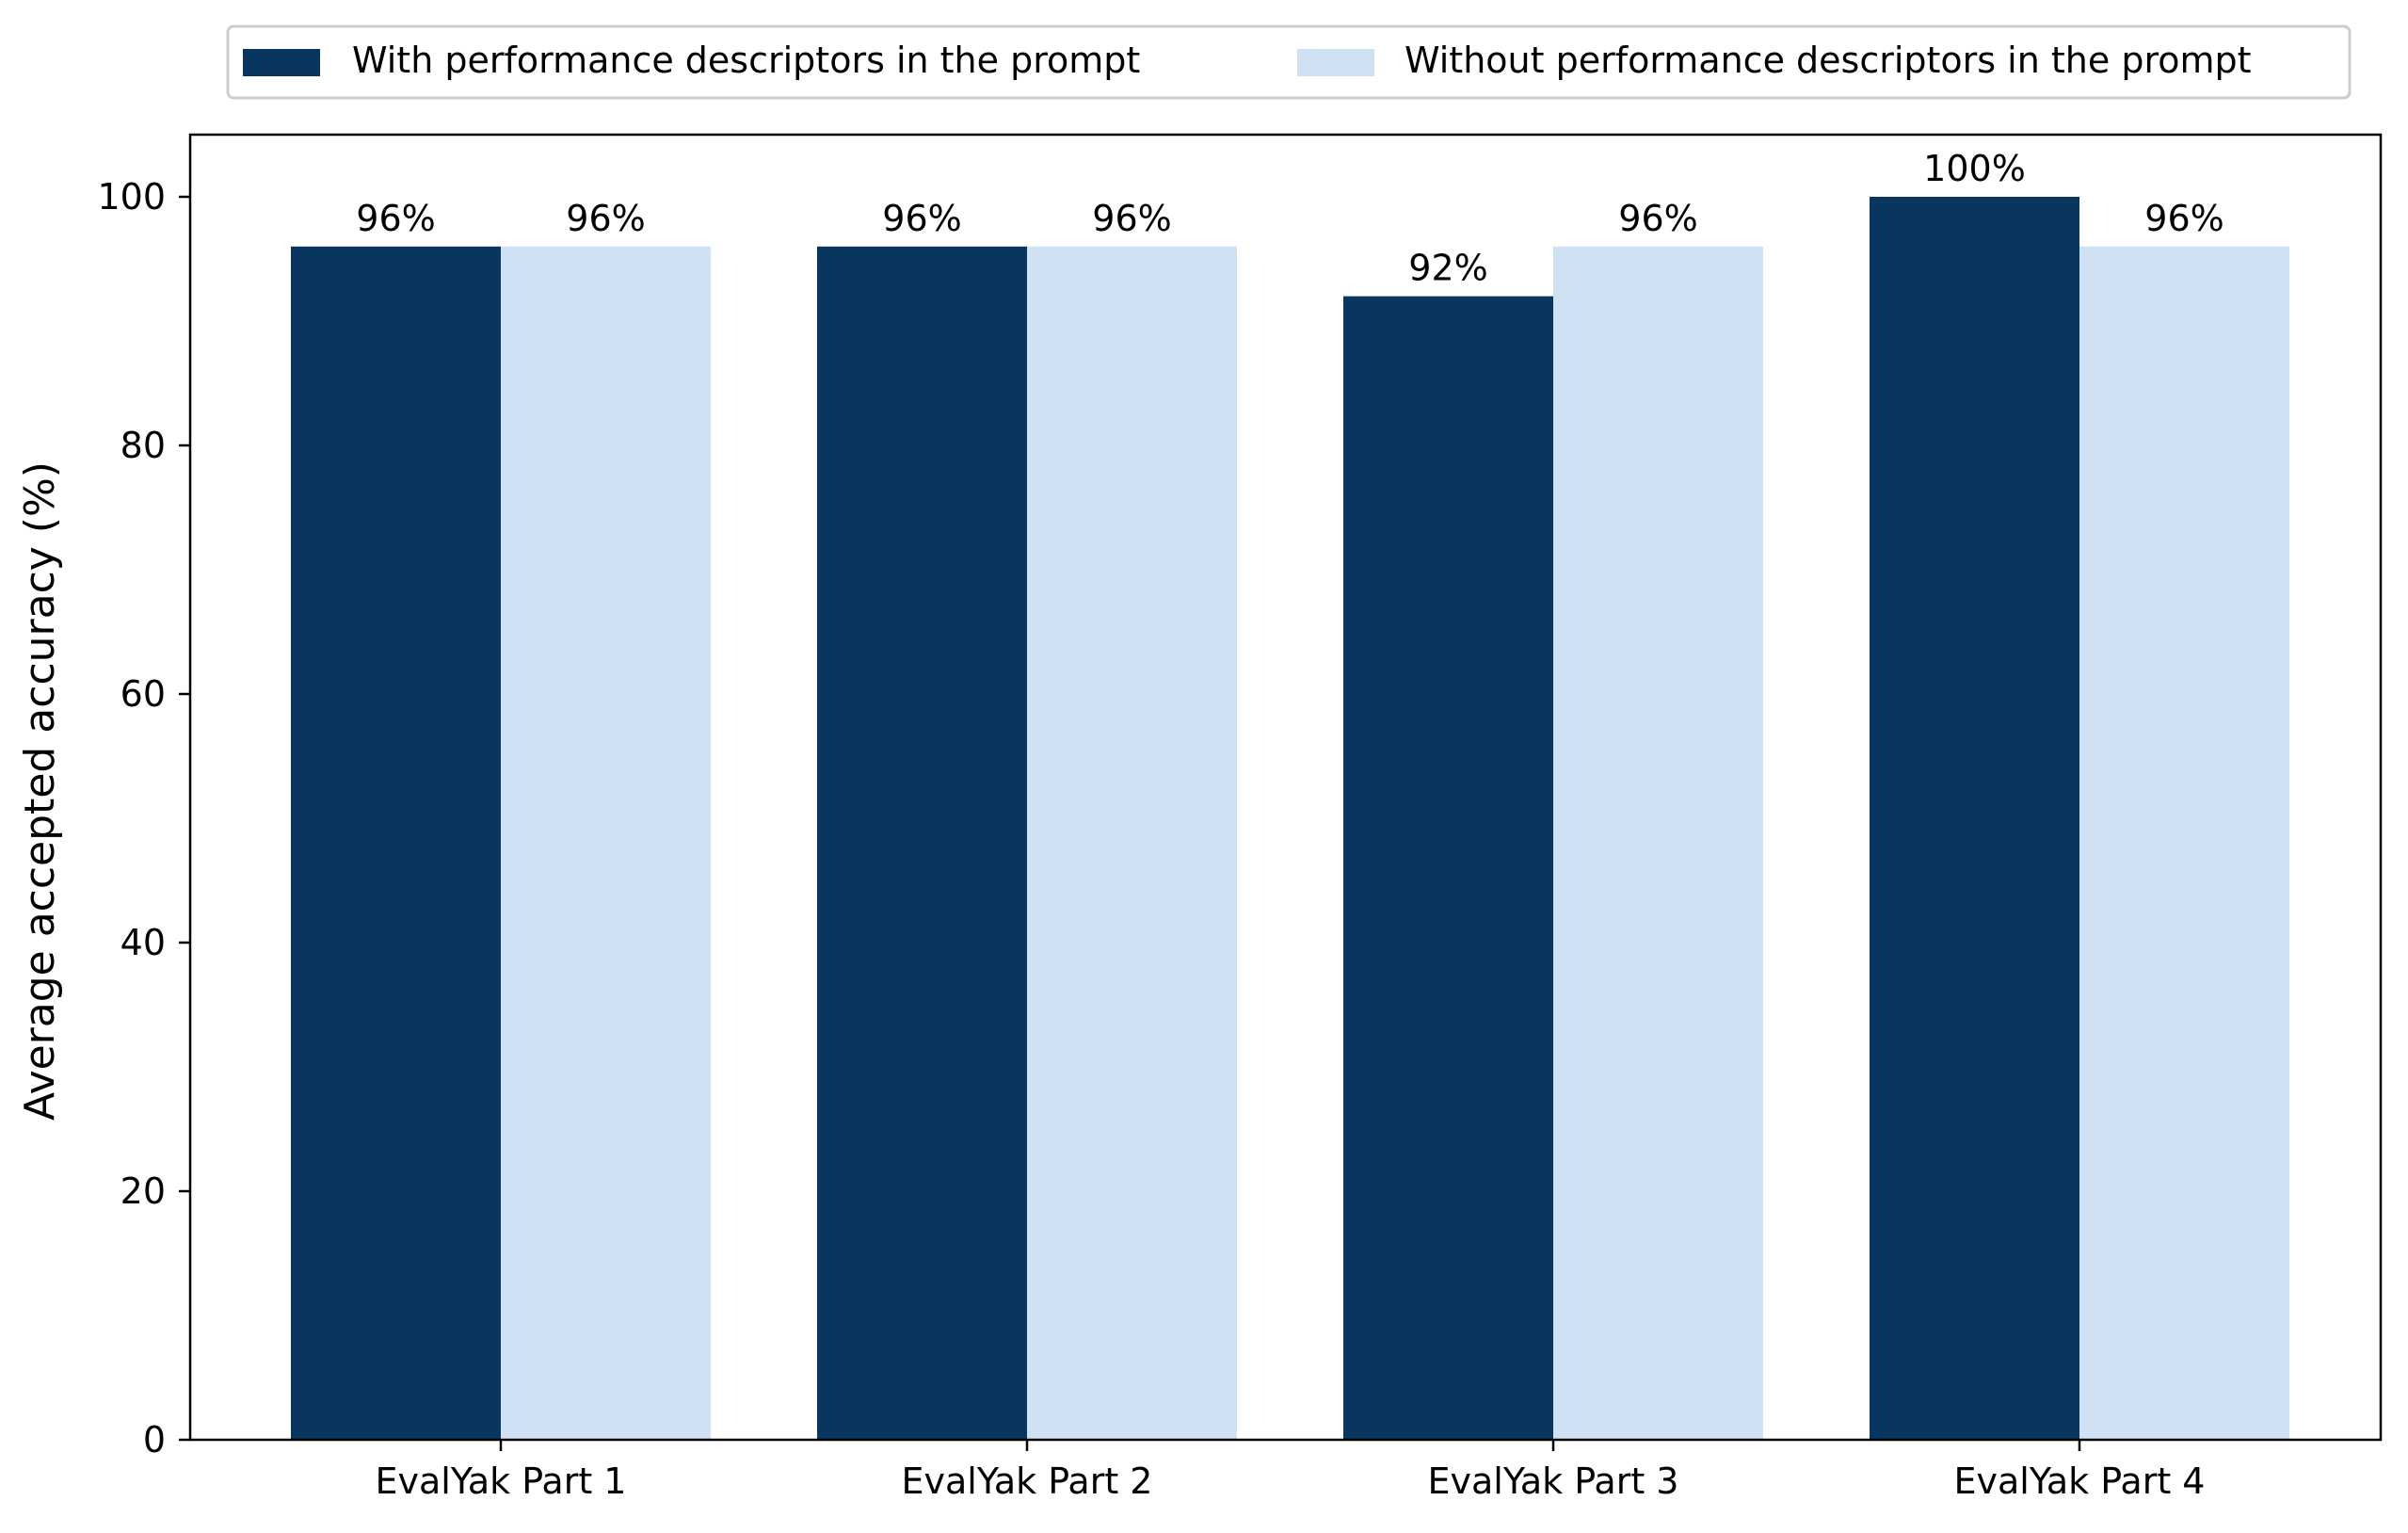 This screenshot has height=1533, width=2408. I want to click on y-tick-label: 80, so click(143, 445).